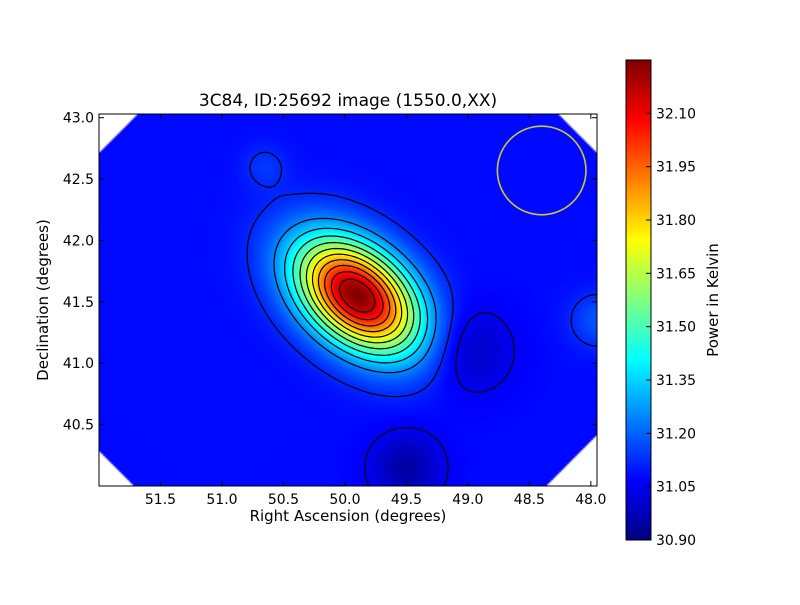 The image size is (800, 605). I want to click on colorbar-tick-label: 31.05, so click(676, 488).